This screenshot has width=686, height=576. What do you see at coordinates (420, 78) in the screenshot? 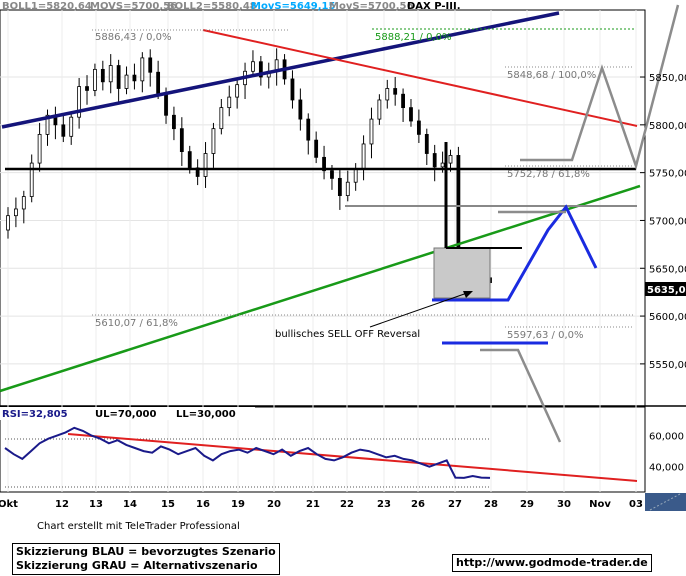
I see `resistance-trendline` at bounding box center [420, 78].